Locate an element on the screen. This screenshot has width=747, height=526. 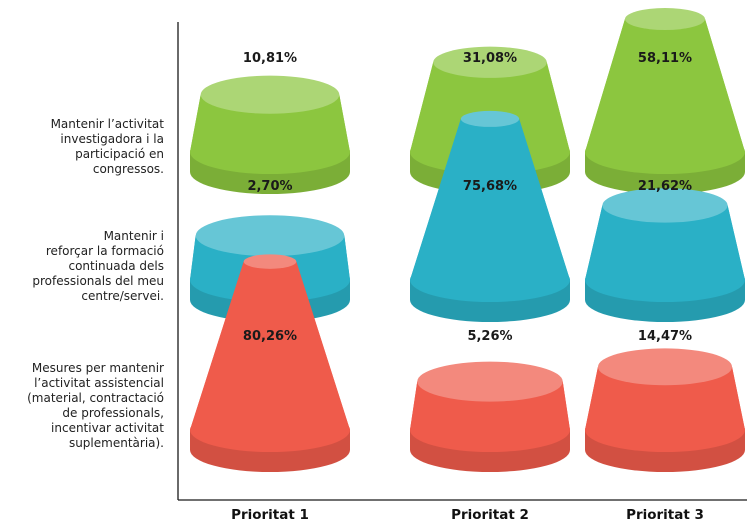
row-label-line: Mantenir l’activitat is located at coordinates (108, 124).